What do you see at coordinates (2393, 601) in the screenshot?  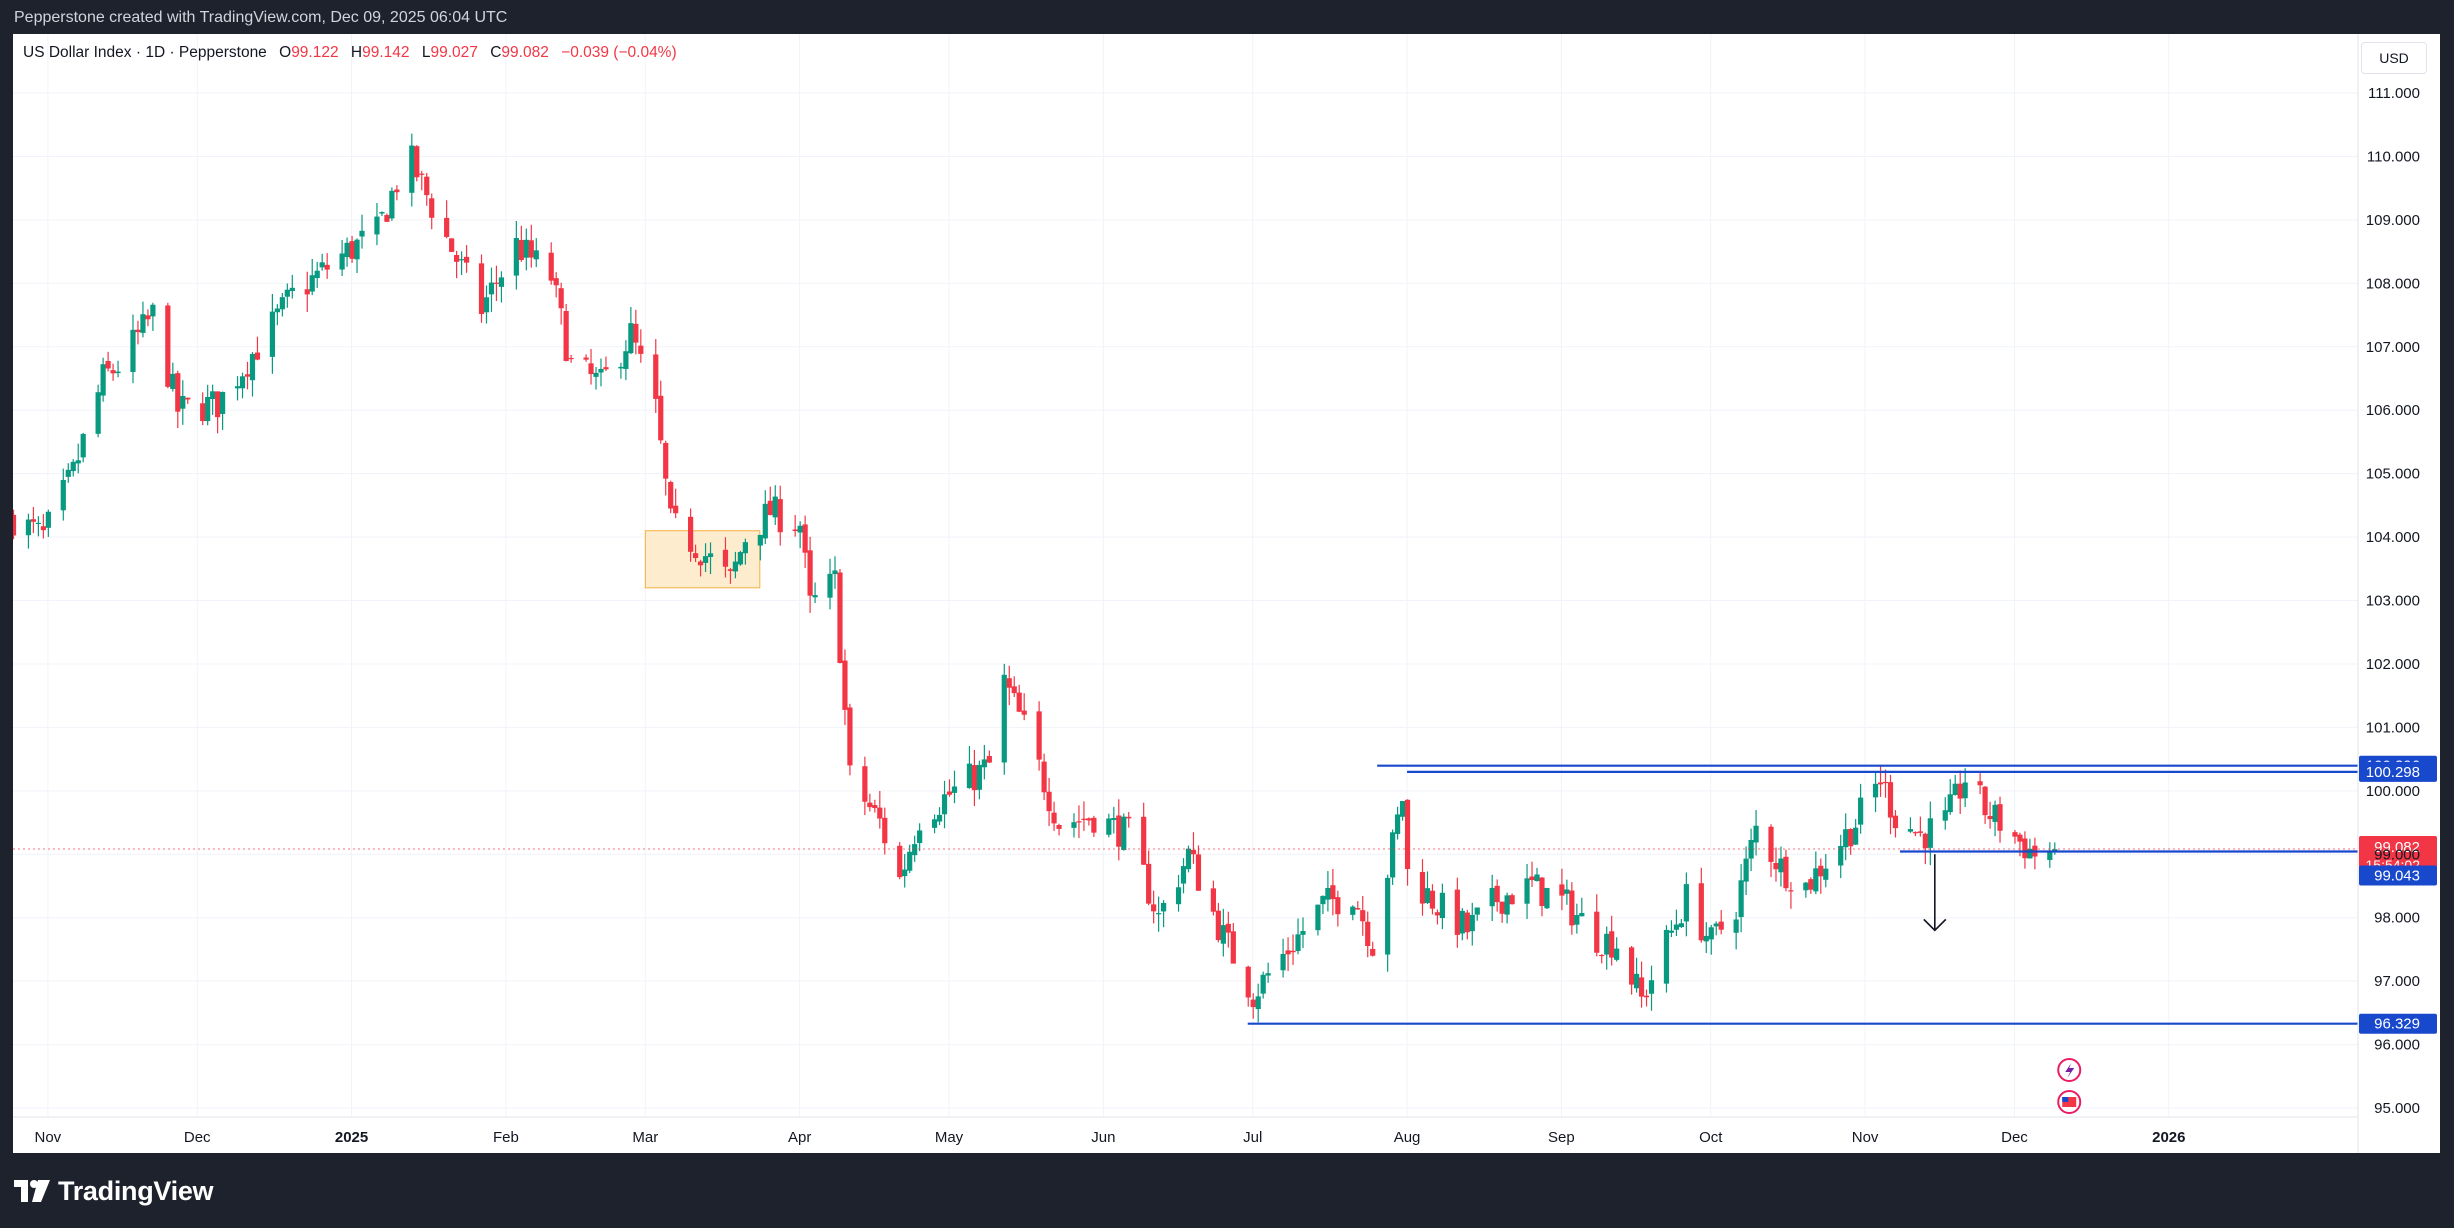 I see `y-tick-label: 103.000` at bounding box center [2393, 601].